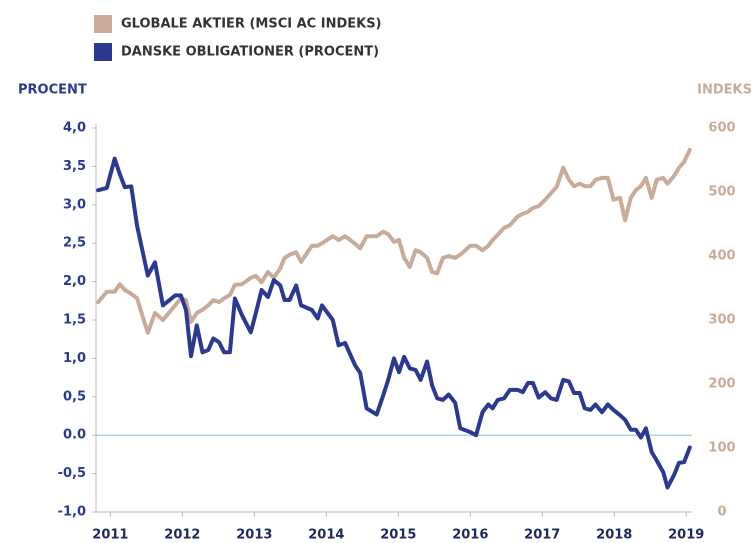 The width and height of the screenshot is (754, 543). Describe the element at coordinates (721, 512) in the screenshot. I see `y2-tick-label: 0` at that location.